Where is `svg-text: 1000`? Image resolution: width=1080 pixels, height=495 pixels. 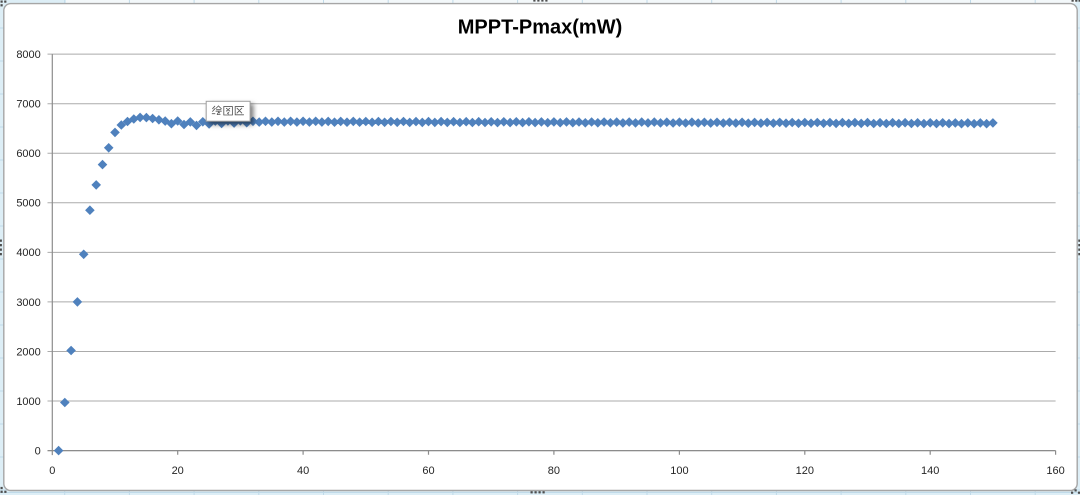 svg-text: 1000 is located at coordinates (28, 402).